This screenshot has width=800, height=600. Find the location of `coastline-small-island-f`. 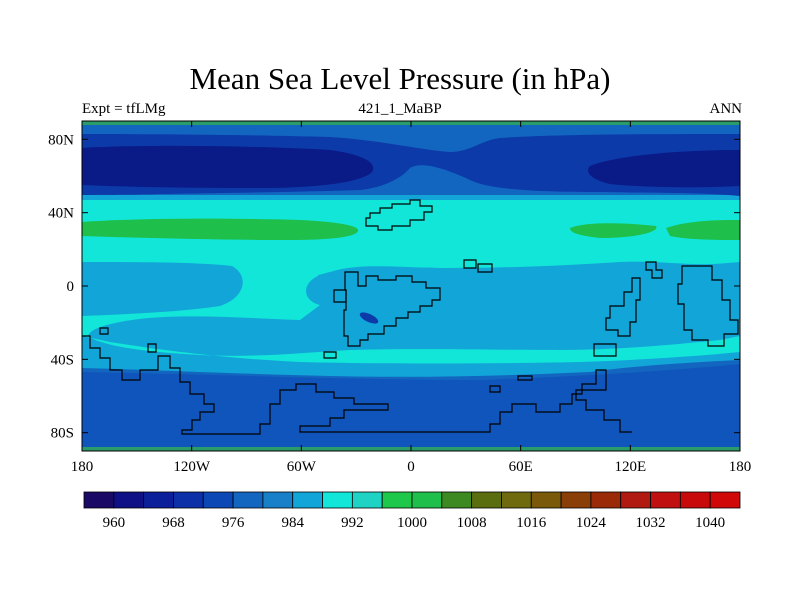

coastline-small-island-f is located at coordinates (525, 378).